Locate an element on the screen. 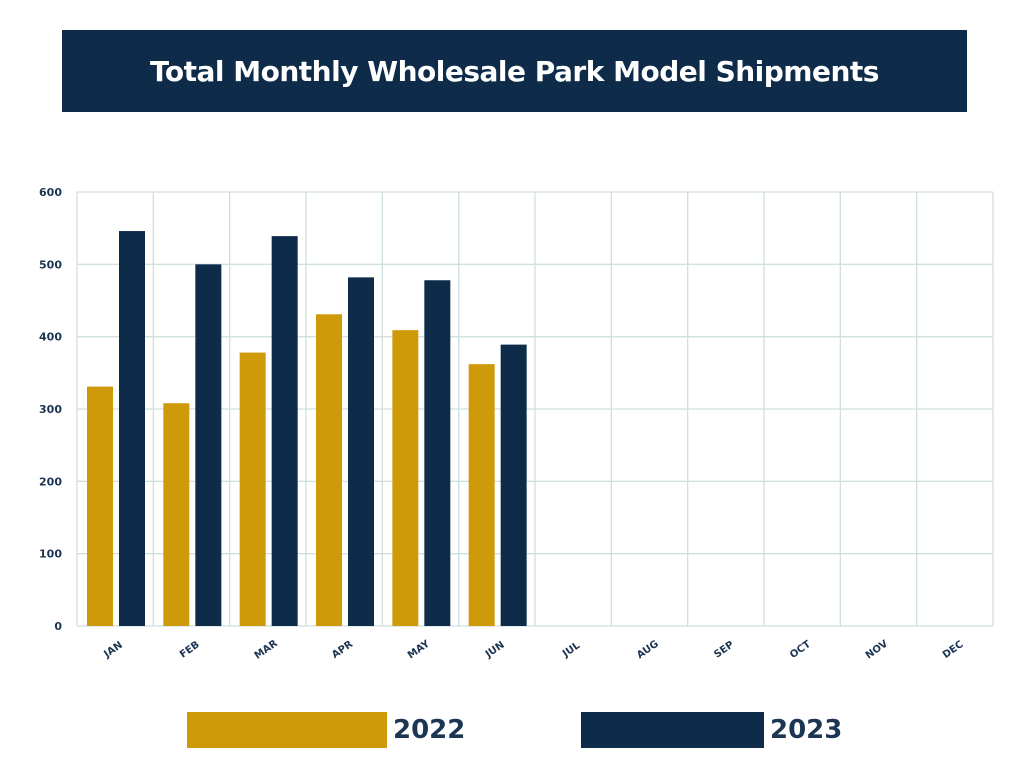 The height and width of the screenshot is (770, 1024). y-axis: 0 100 200 300 400 500 600 is located at coordinates (50, 409).